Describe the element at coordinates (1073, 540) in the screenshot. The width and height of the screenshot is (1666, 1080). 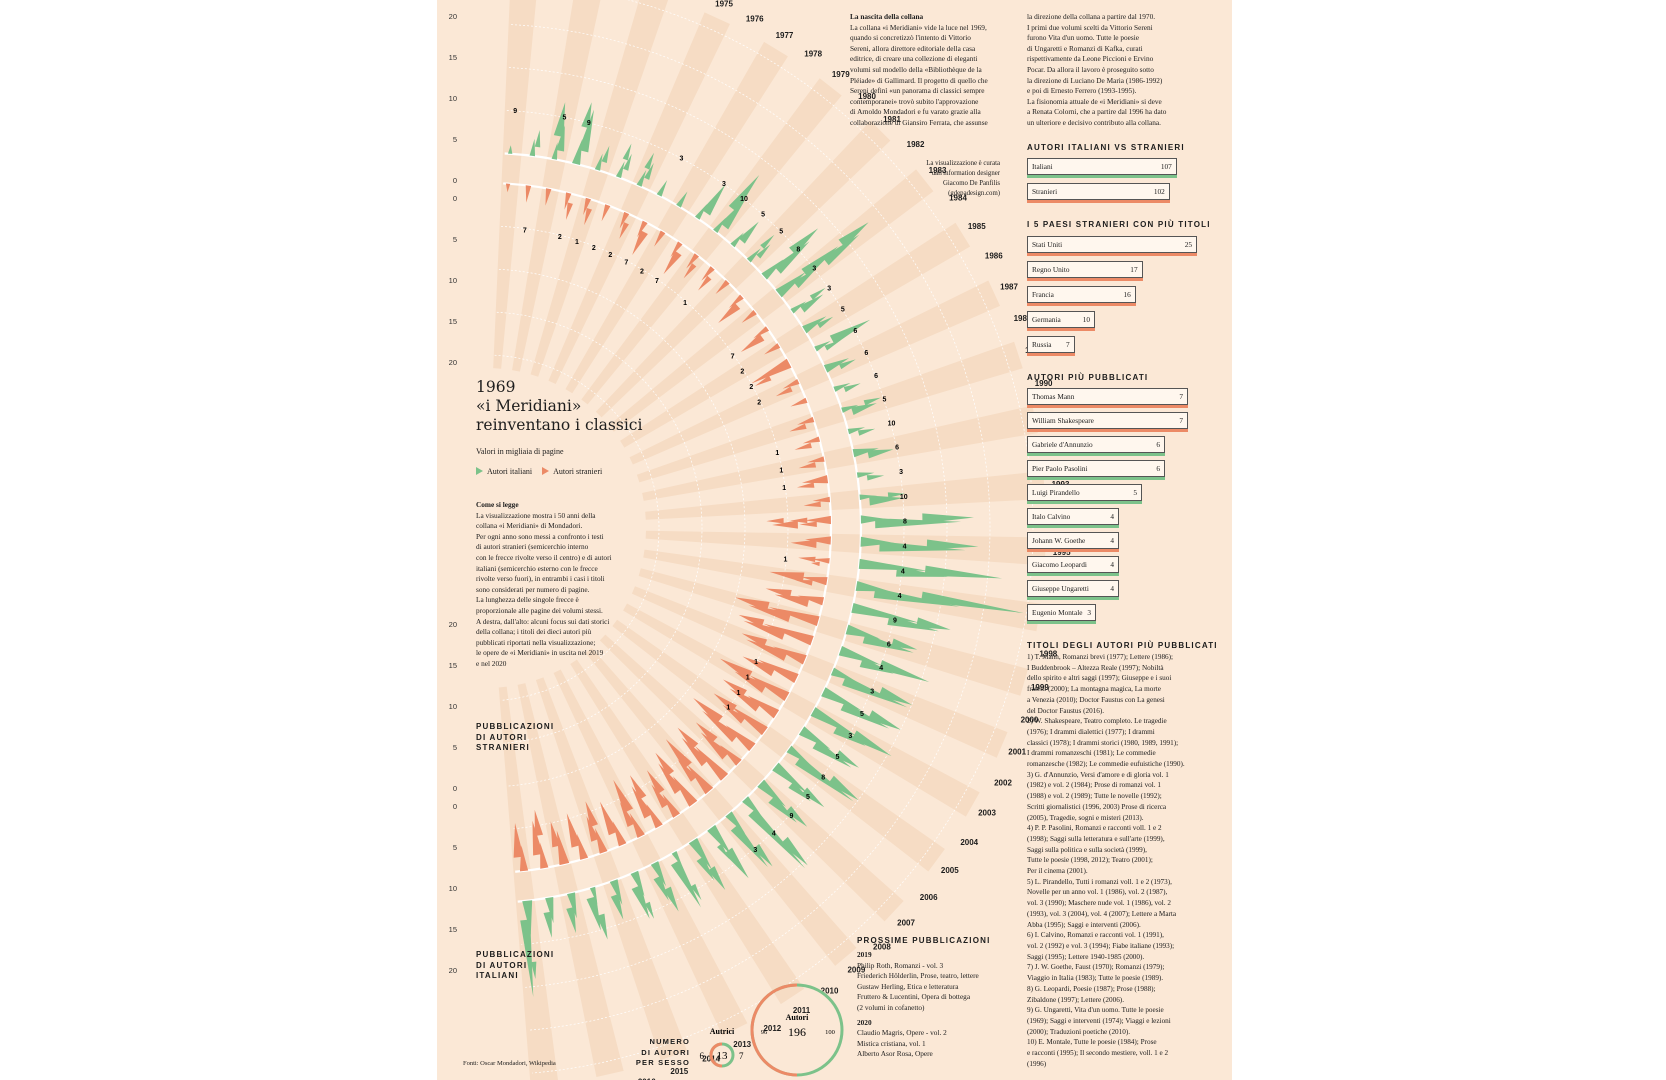
I see `authors-bar-7: Johann W. Goethe 4` at that location.